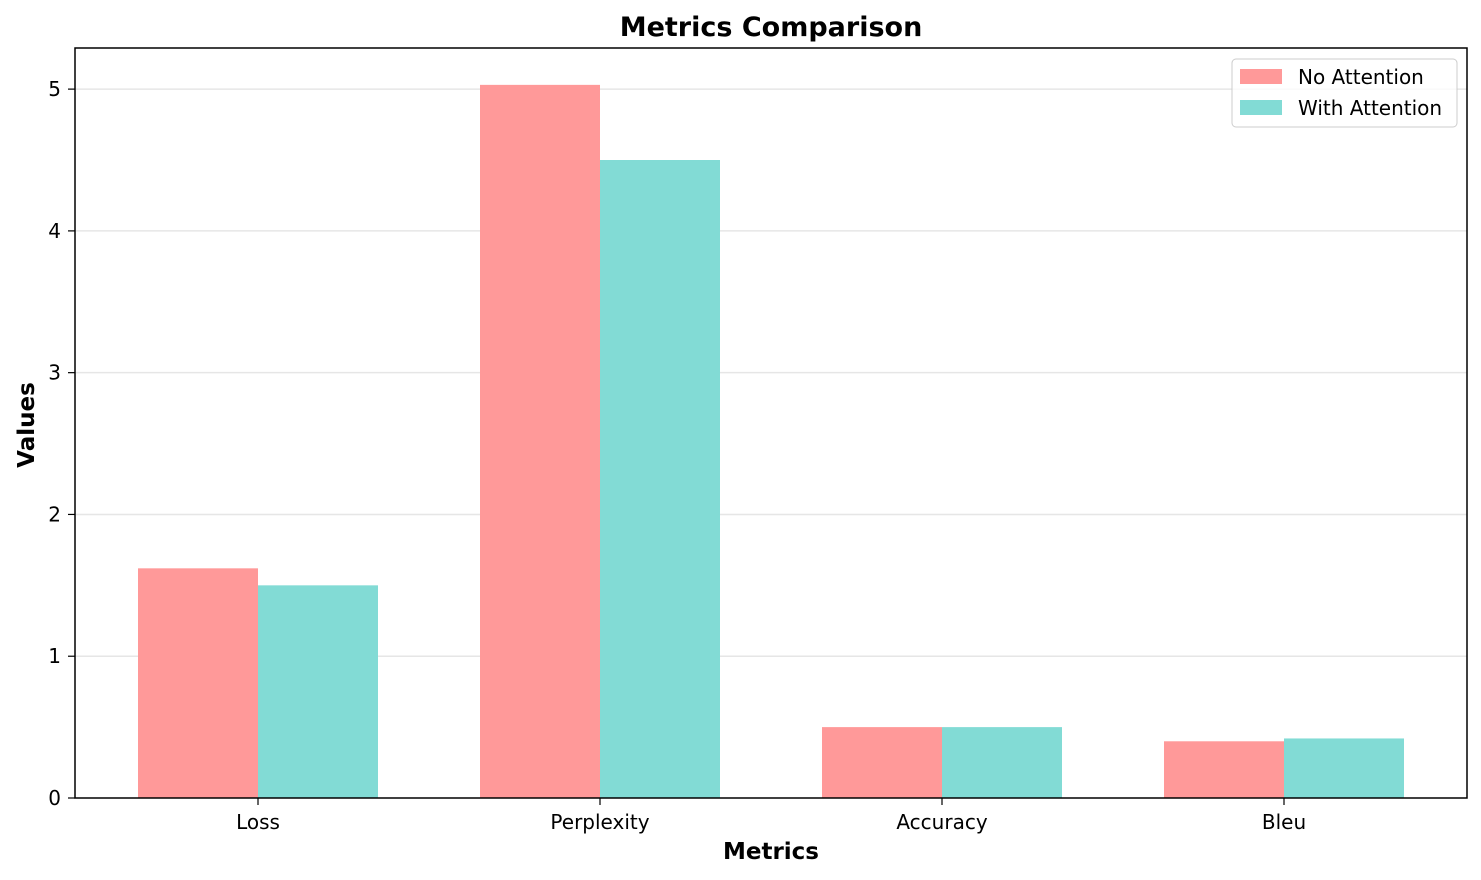 This screenshot has width=1481, height=880. What do you see at coordinates (54, 656) in the screenshot?
I see `y-tick-label: 1` at bounding box center [54, 656].